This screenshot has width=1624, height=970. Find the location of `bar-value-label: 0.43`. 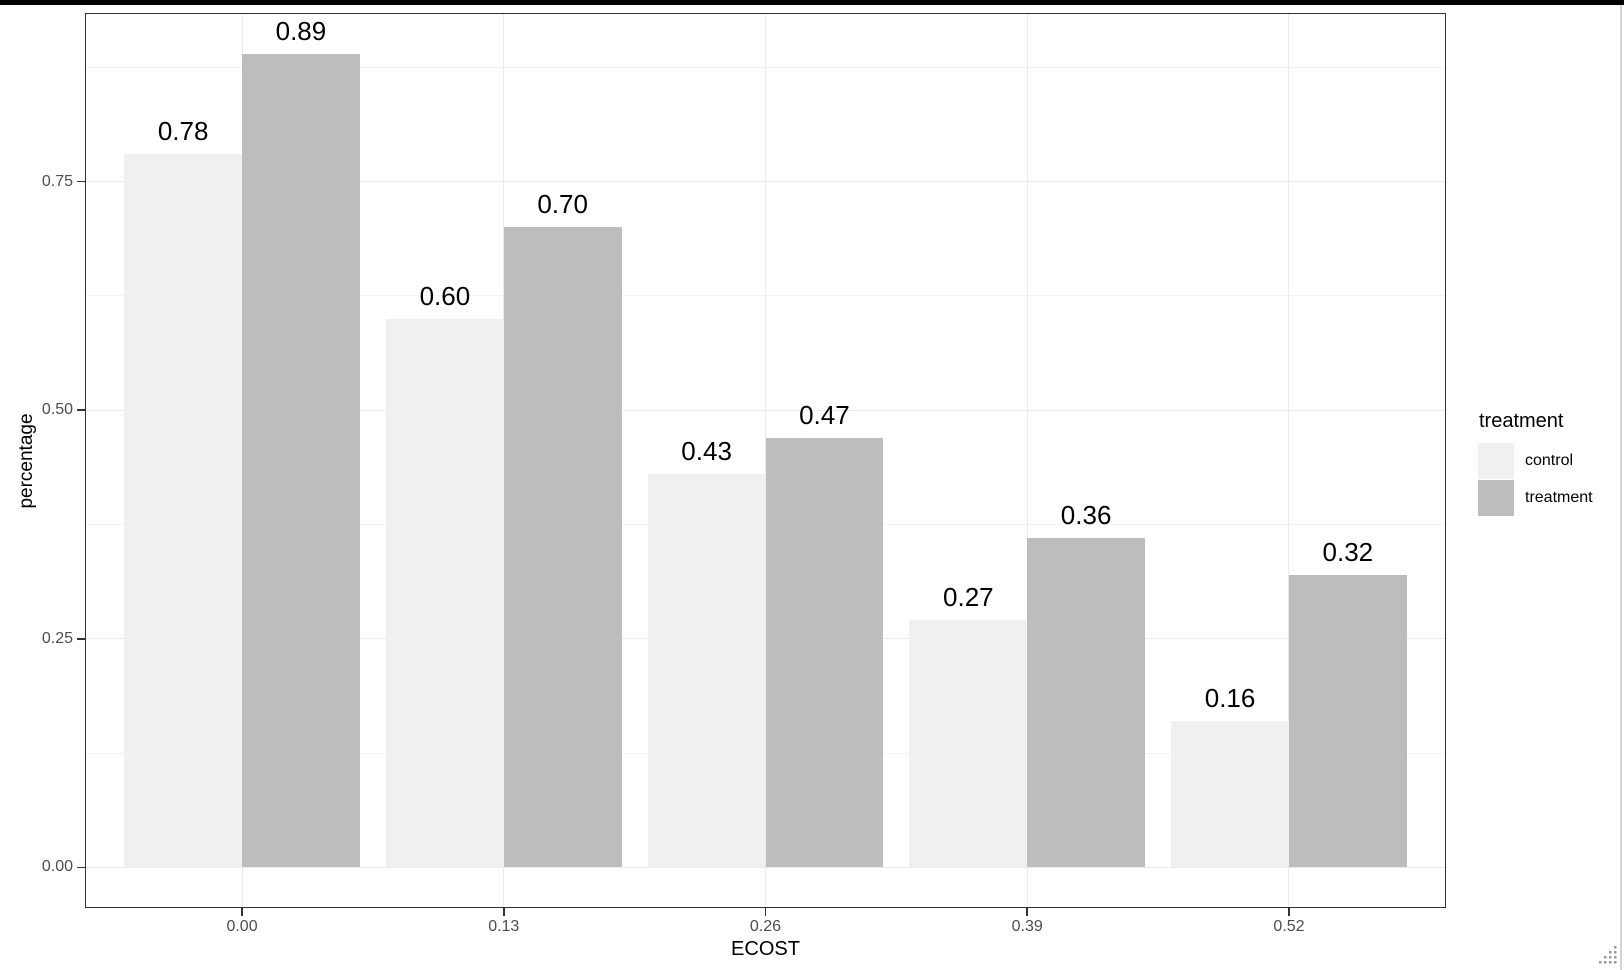

bar-value-label: 0.43 is located at coordinates (706, 451).